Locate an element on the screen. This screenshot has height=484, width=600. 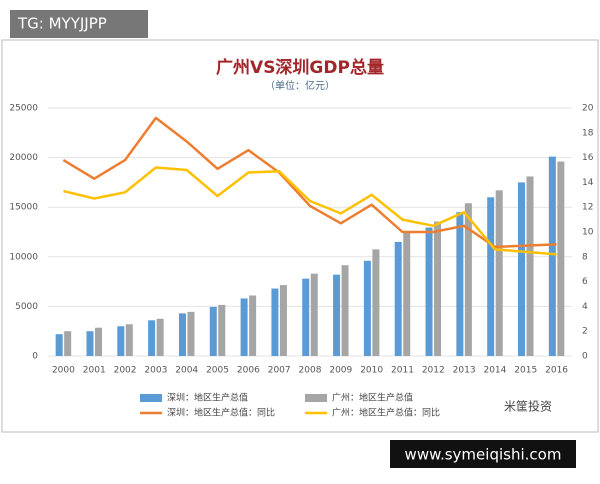
y2-tick-label: 12 is located at coordinates (587, 208).